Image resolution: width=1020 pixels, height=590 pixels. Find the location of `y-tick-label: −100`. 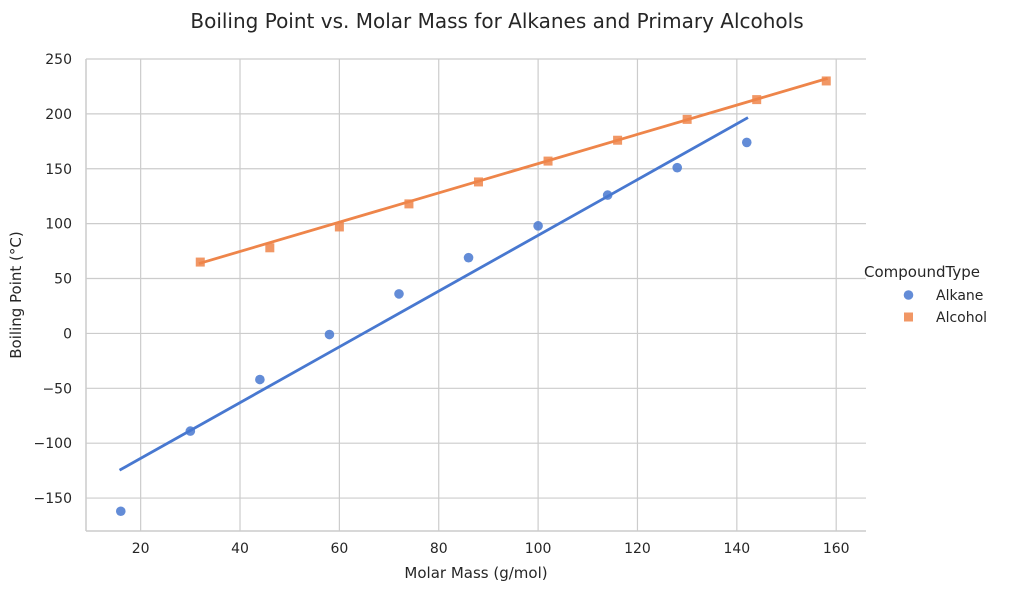

y-tick-label: −100 is located at coordinates (53, 444).